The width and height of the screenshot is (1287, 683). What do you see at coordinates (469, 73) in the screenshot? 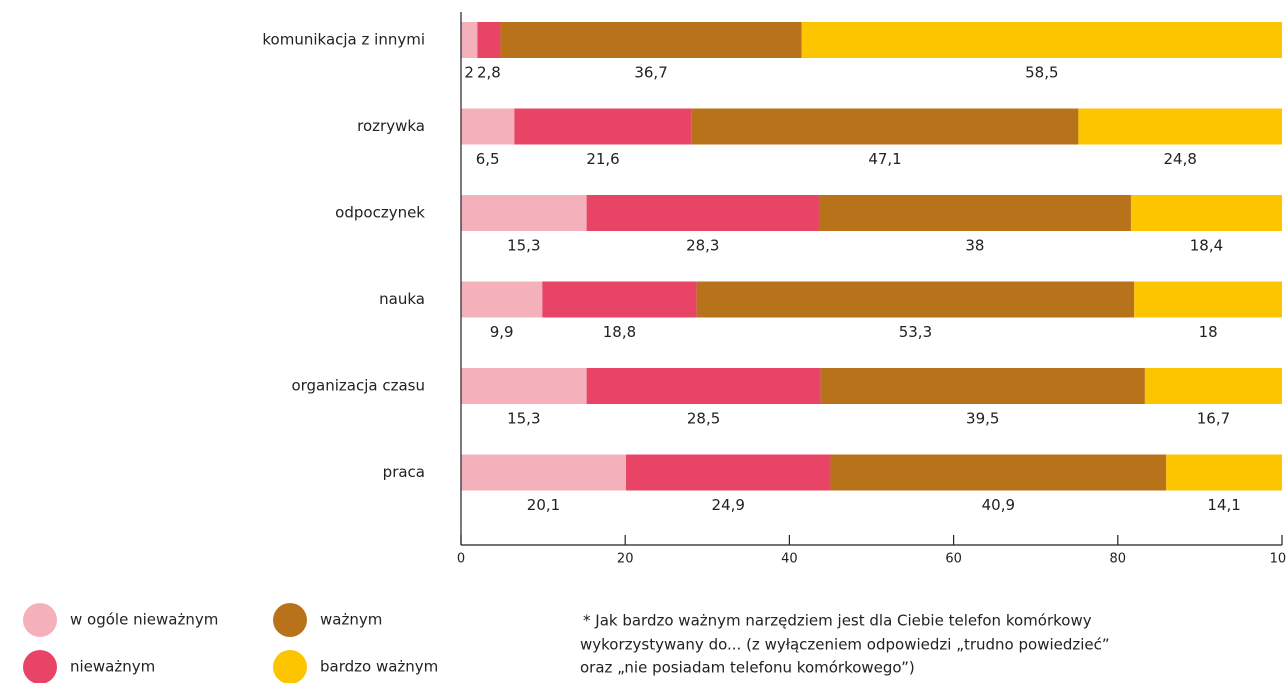
I see `value-label: 2` at bounding box center [469, 73].